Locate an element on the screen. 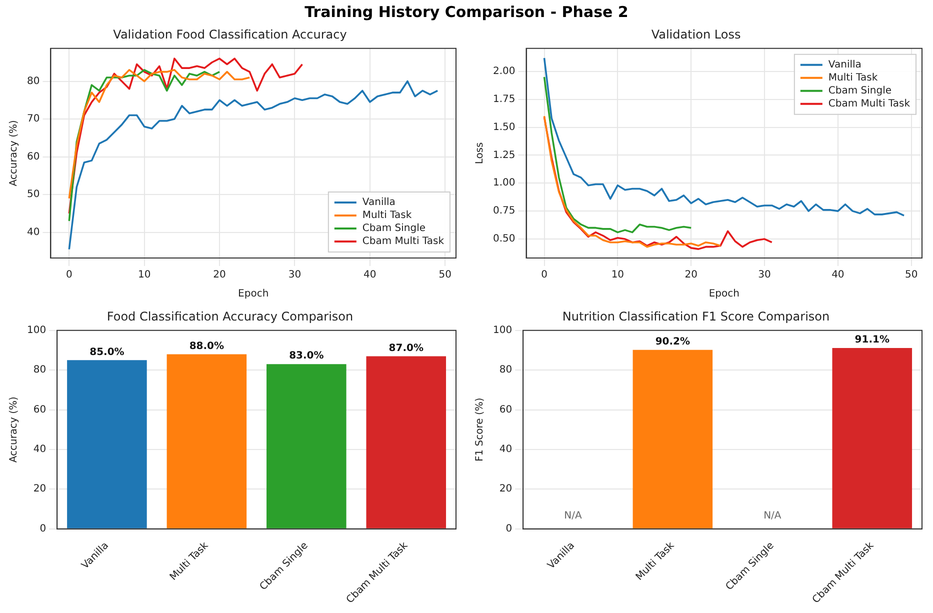 The height and width of the screenshot is (613, 933). chart-title: Food Classification Accuracy Comparison is located at coordinates (230, 316).